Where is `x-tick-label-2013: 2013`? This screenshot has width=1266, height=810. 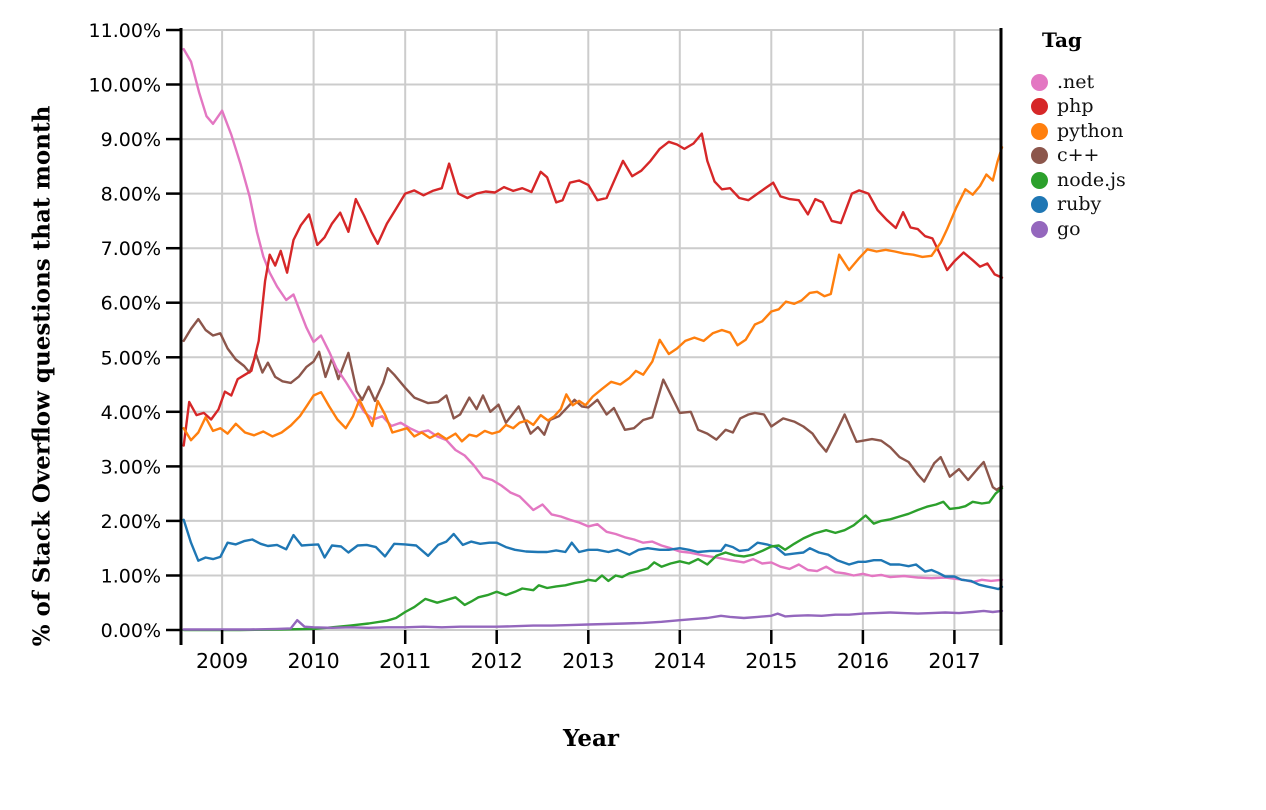
x-tick-label-2013: 2013 is located at coordinates (588, 661).